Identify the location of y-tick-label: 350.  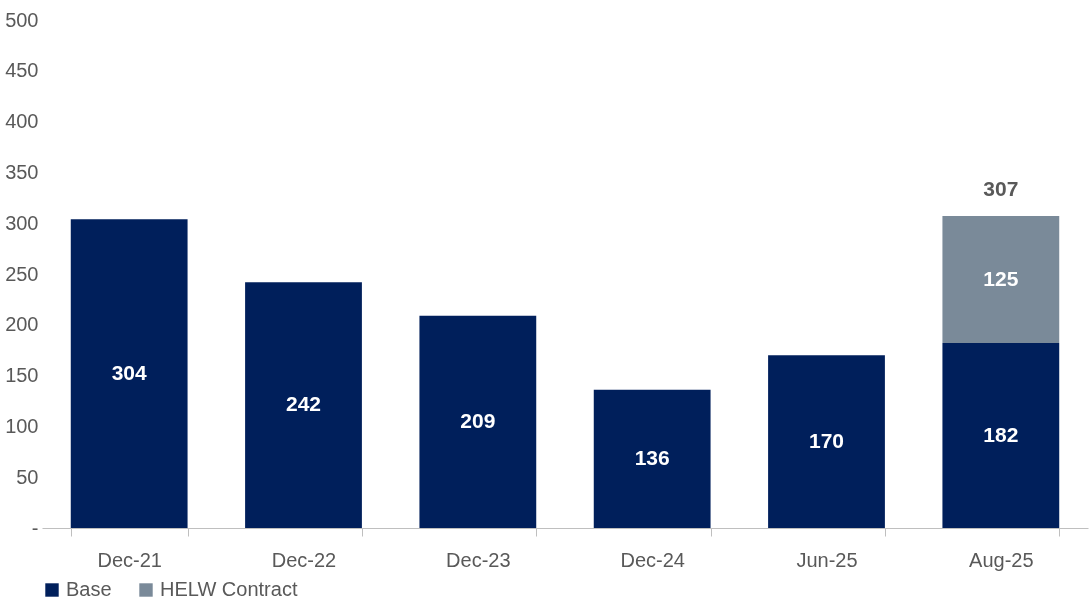
(22, 171).